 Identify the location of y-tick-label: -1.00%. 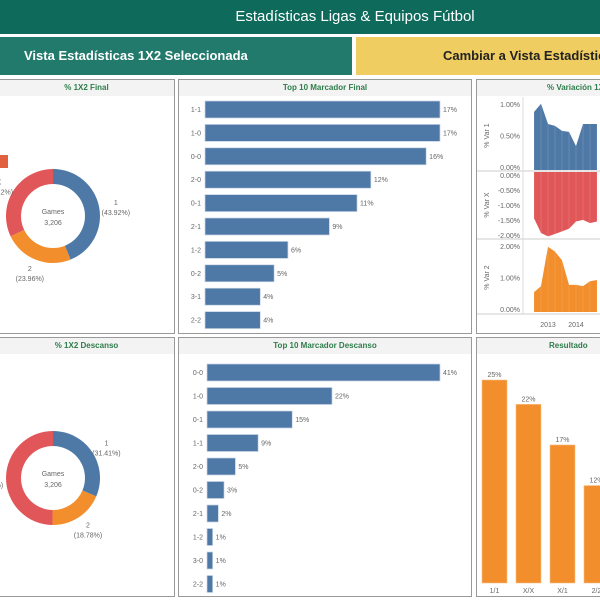
(509, 206).